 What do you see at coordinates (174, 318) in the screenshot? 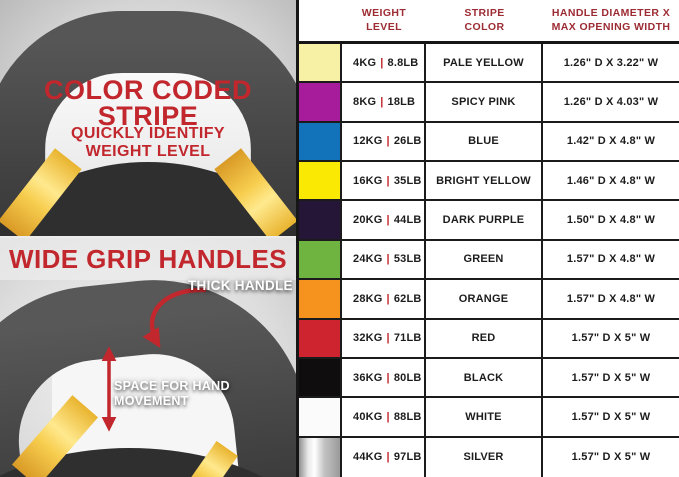
I see `thick-handle-arrow` at bounding box center [174, 318].